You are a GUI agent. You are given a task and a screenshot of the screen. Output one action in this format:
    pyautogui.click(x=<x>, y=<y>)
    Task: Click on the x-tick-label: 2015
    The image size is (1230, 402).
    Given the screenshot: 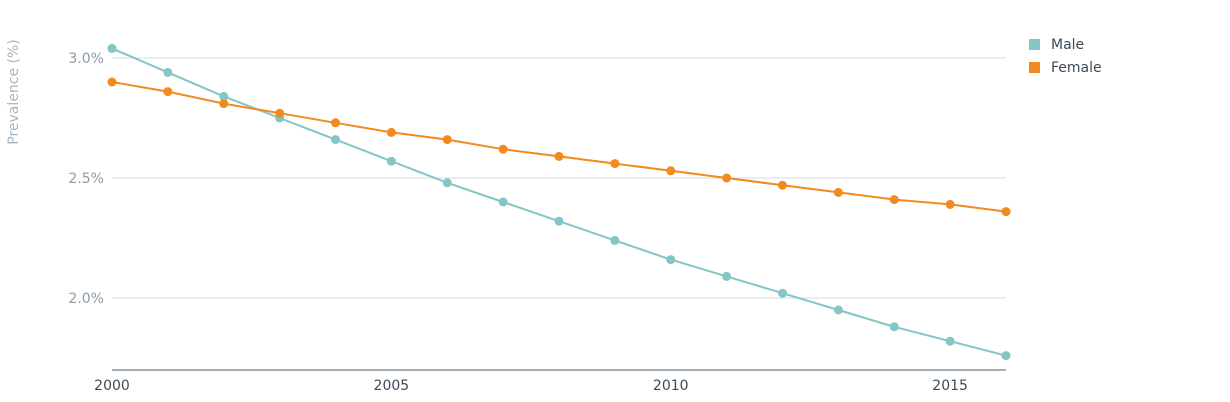 What is the action you would take?
    pyautogui.click(x=950, y=386)
    